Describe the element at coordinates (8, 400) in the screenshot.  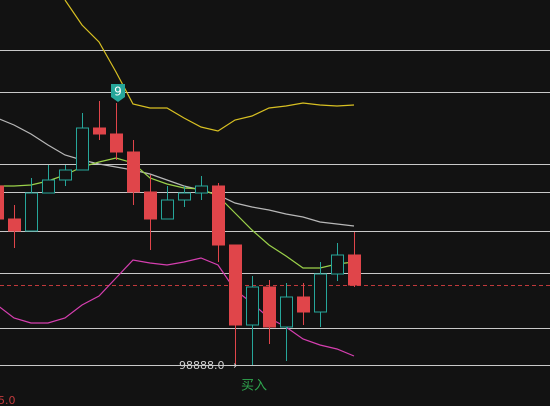
I see `corner-label: 85.0` at that location.